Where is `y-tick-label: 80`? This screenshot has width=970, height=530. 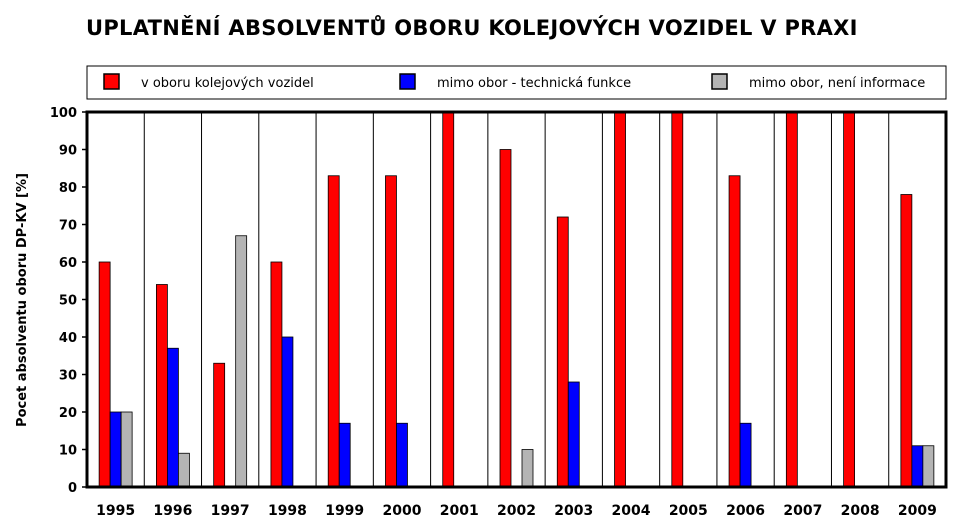
y-tick-label: 80 is located at coordinates (68, 188).